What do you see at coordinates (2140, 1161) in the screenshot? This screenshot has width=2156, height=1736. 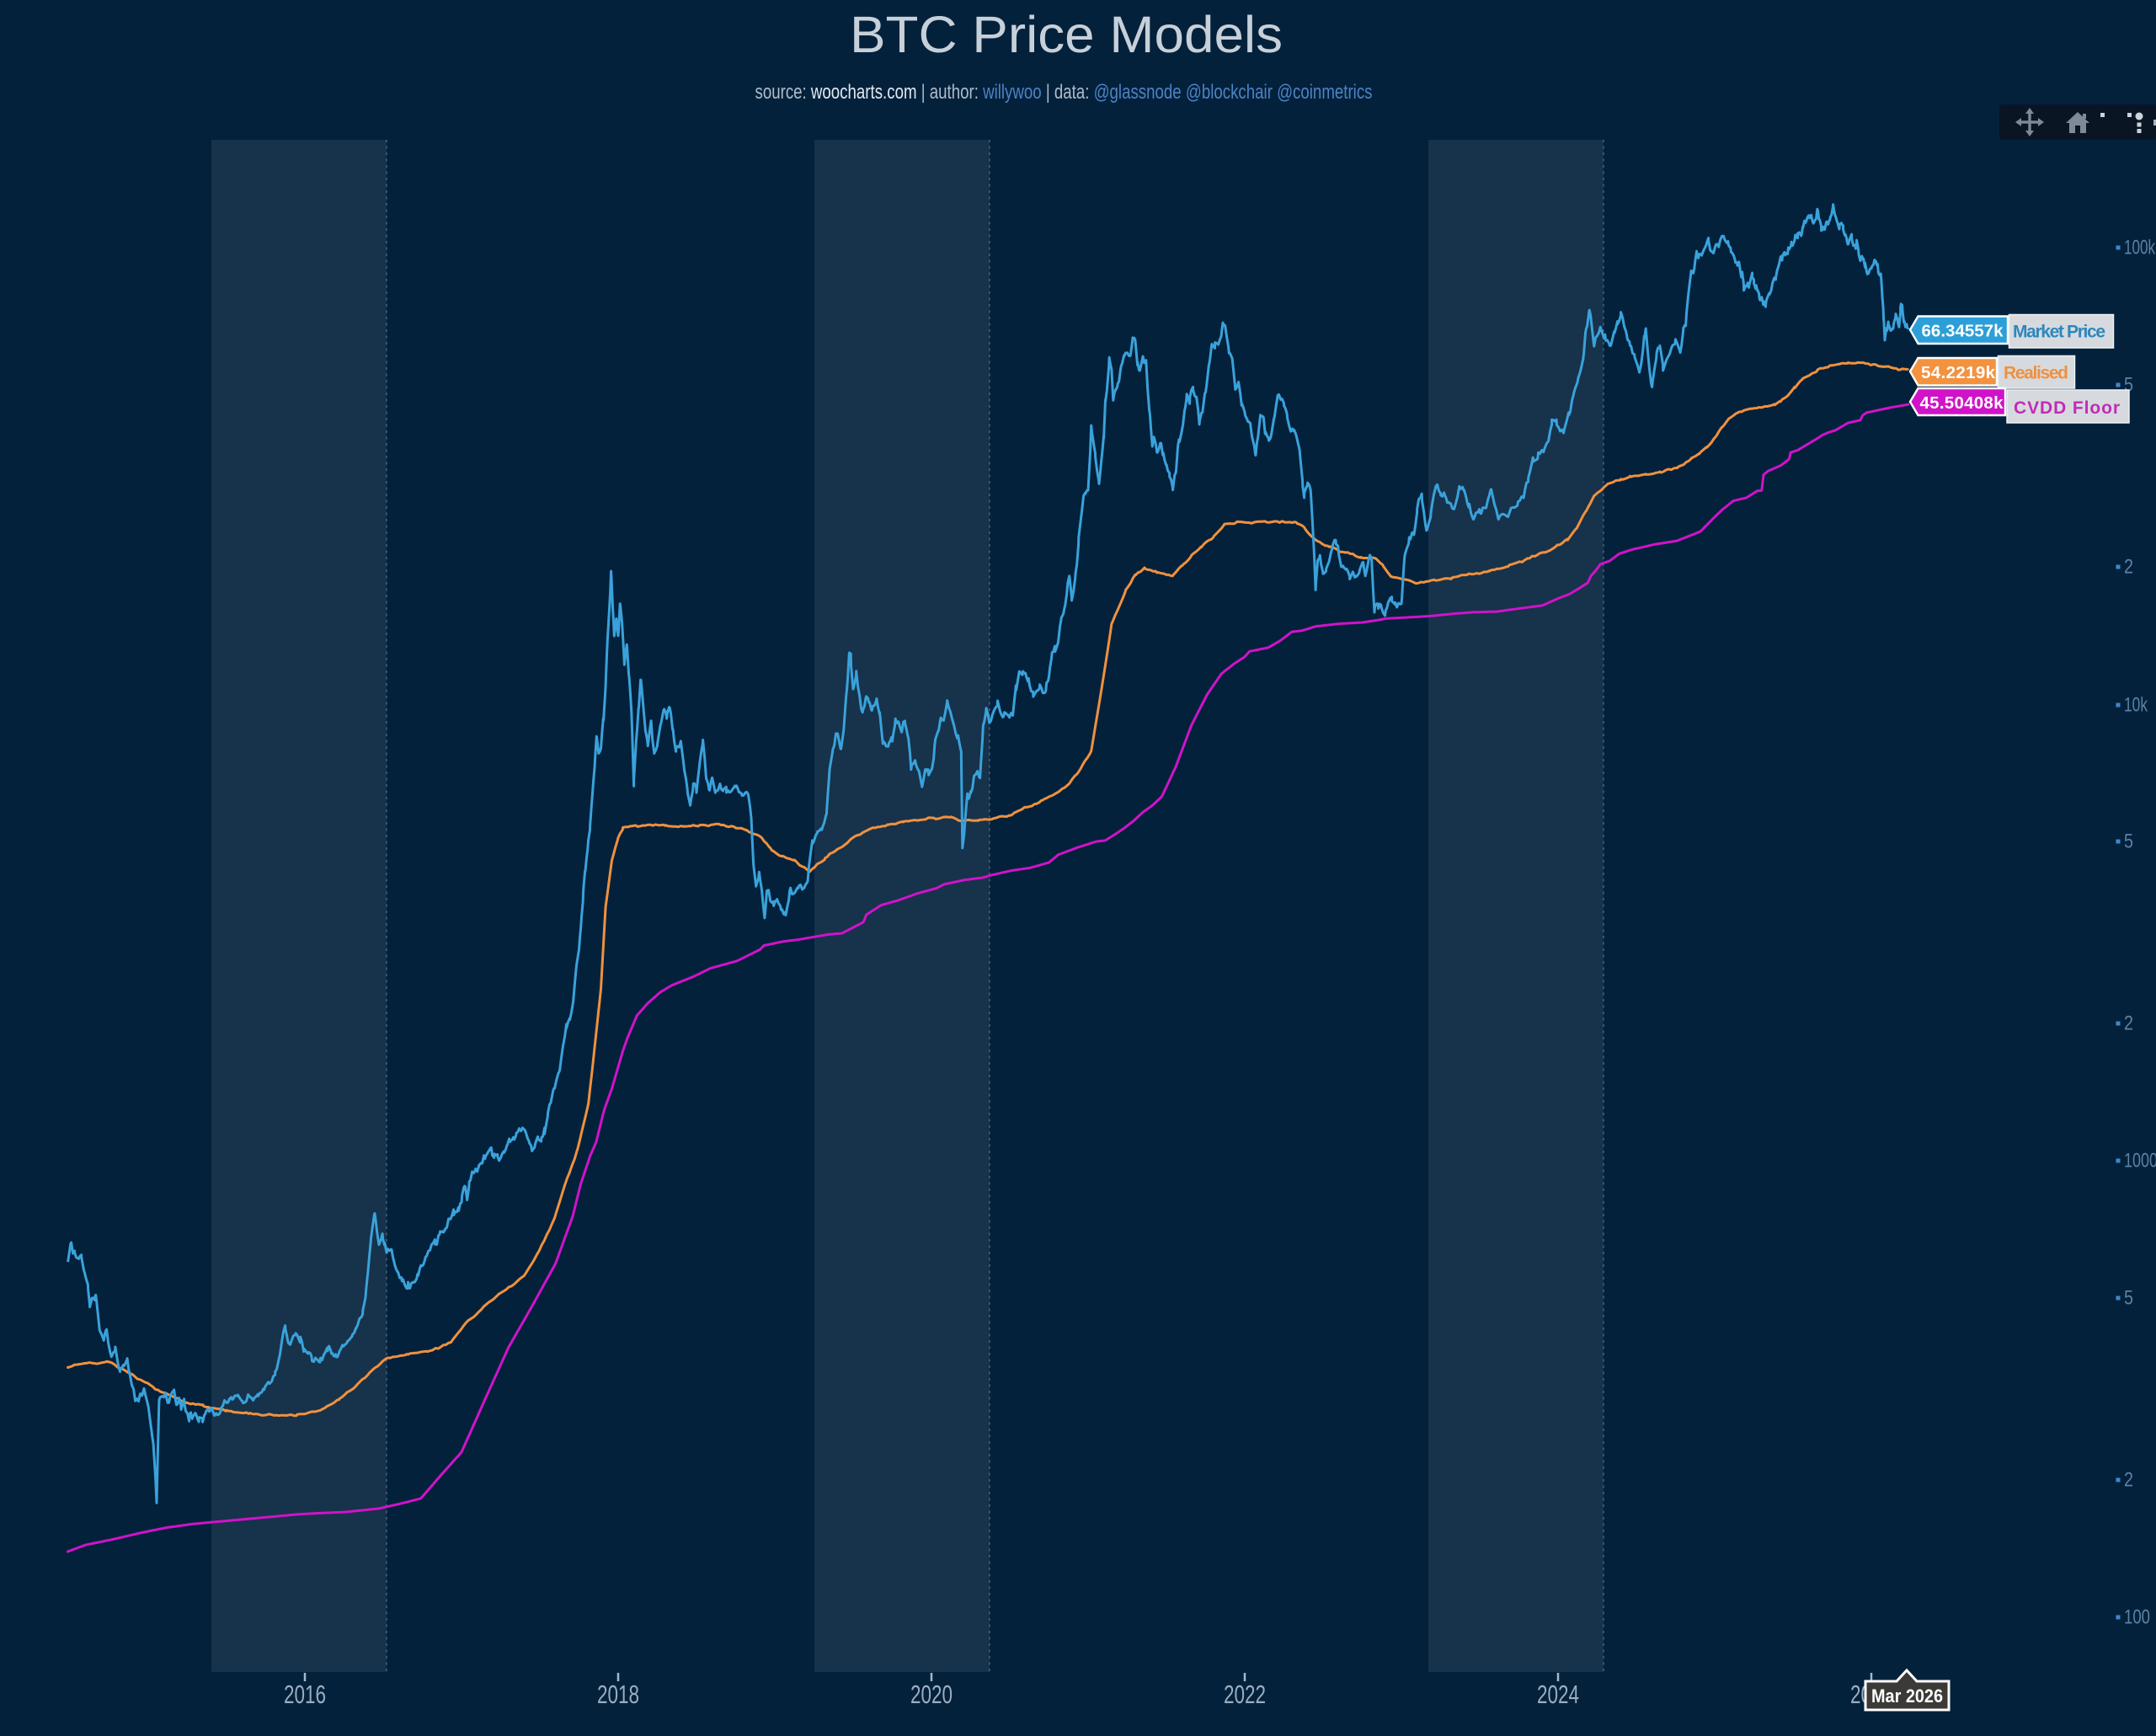 I see `svg-text: 1000` at bounding box center [2140, 1161].